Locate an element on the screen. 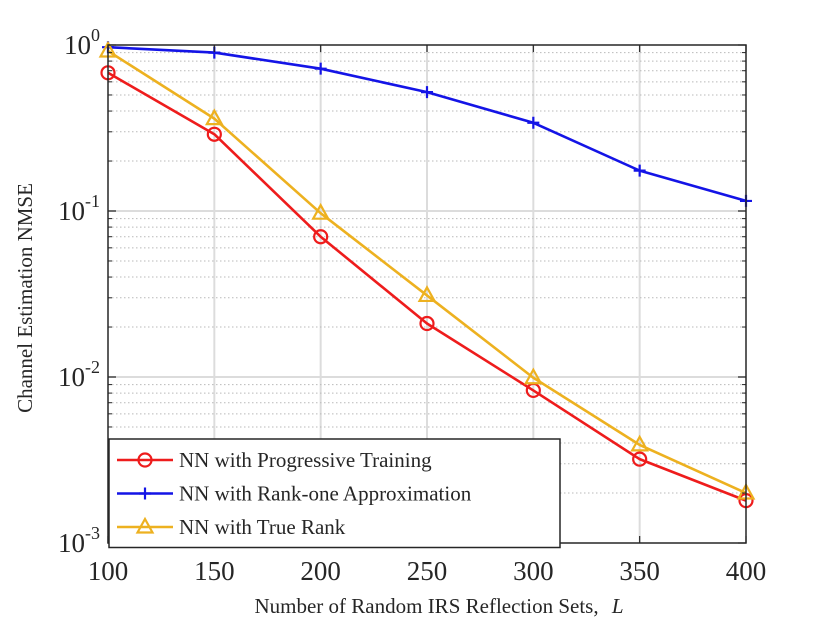 The height and width of the screenshot is (628, 830). legend-label: NN with Rank-one Approximation is located at coordinates (325, 494).